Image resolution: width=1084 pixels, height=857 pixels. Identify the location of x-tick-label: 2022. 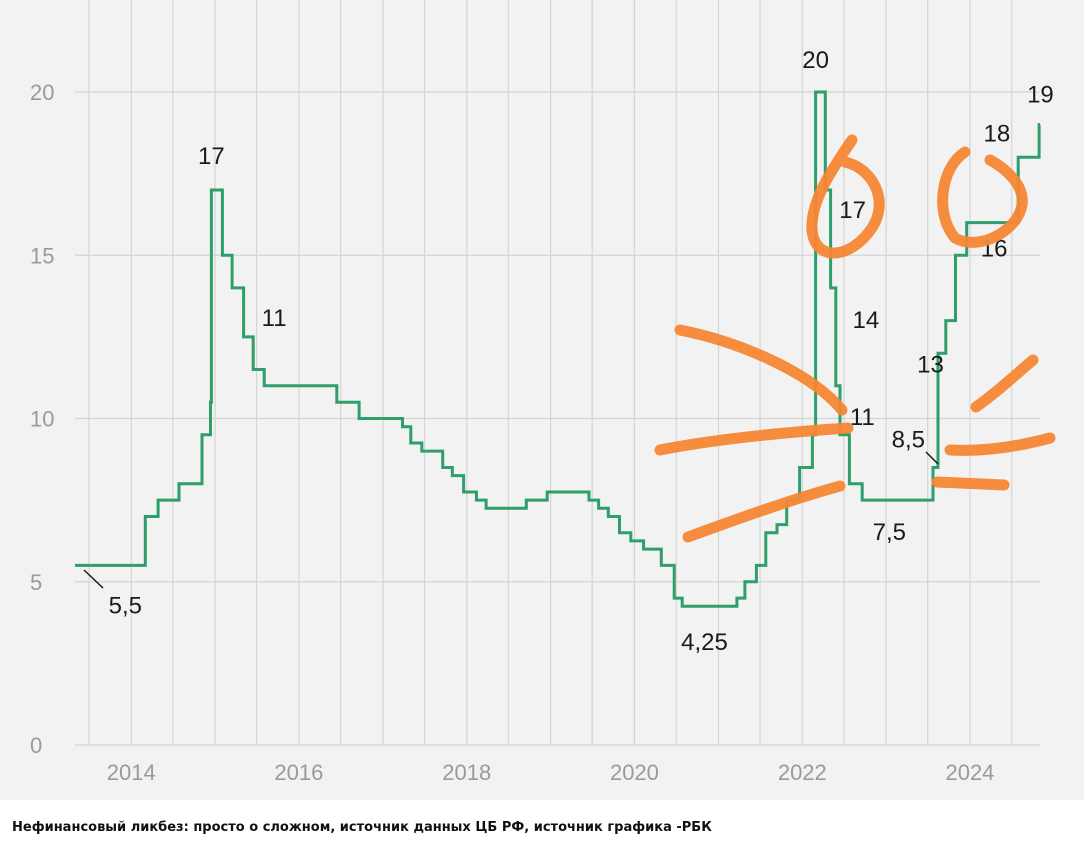
(802, 772).